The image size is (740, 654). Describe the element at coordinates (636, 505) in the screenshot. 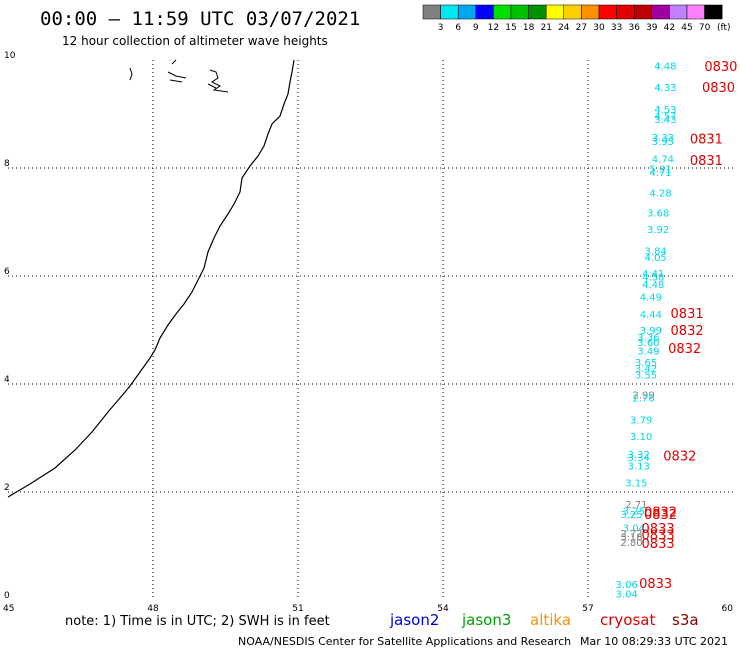

I see `wave-height-value: 2.71` at that location.